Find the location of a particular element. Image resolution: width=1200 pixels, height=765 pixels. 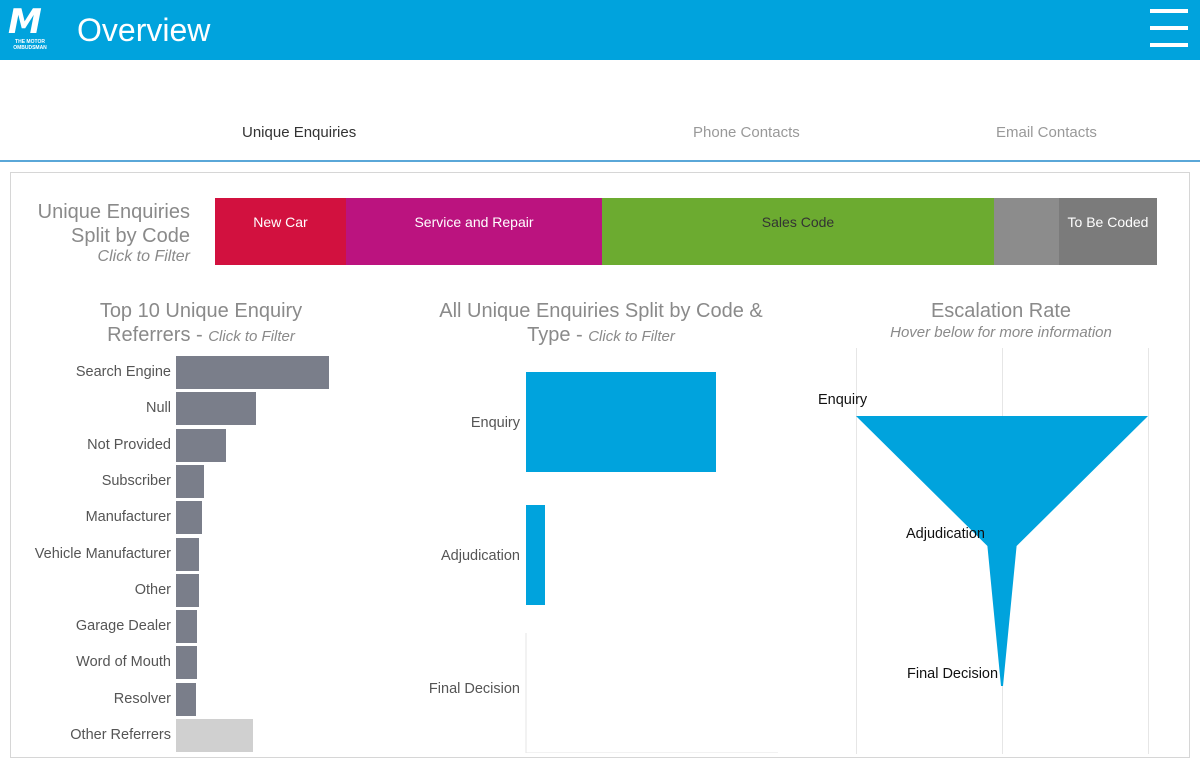

page-title: Overview is located at coordinates (144, 30).